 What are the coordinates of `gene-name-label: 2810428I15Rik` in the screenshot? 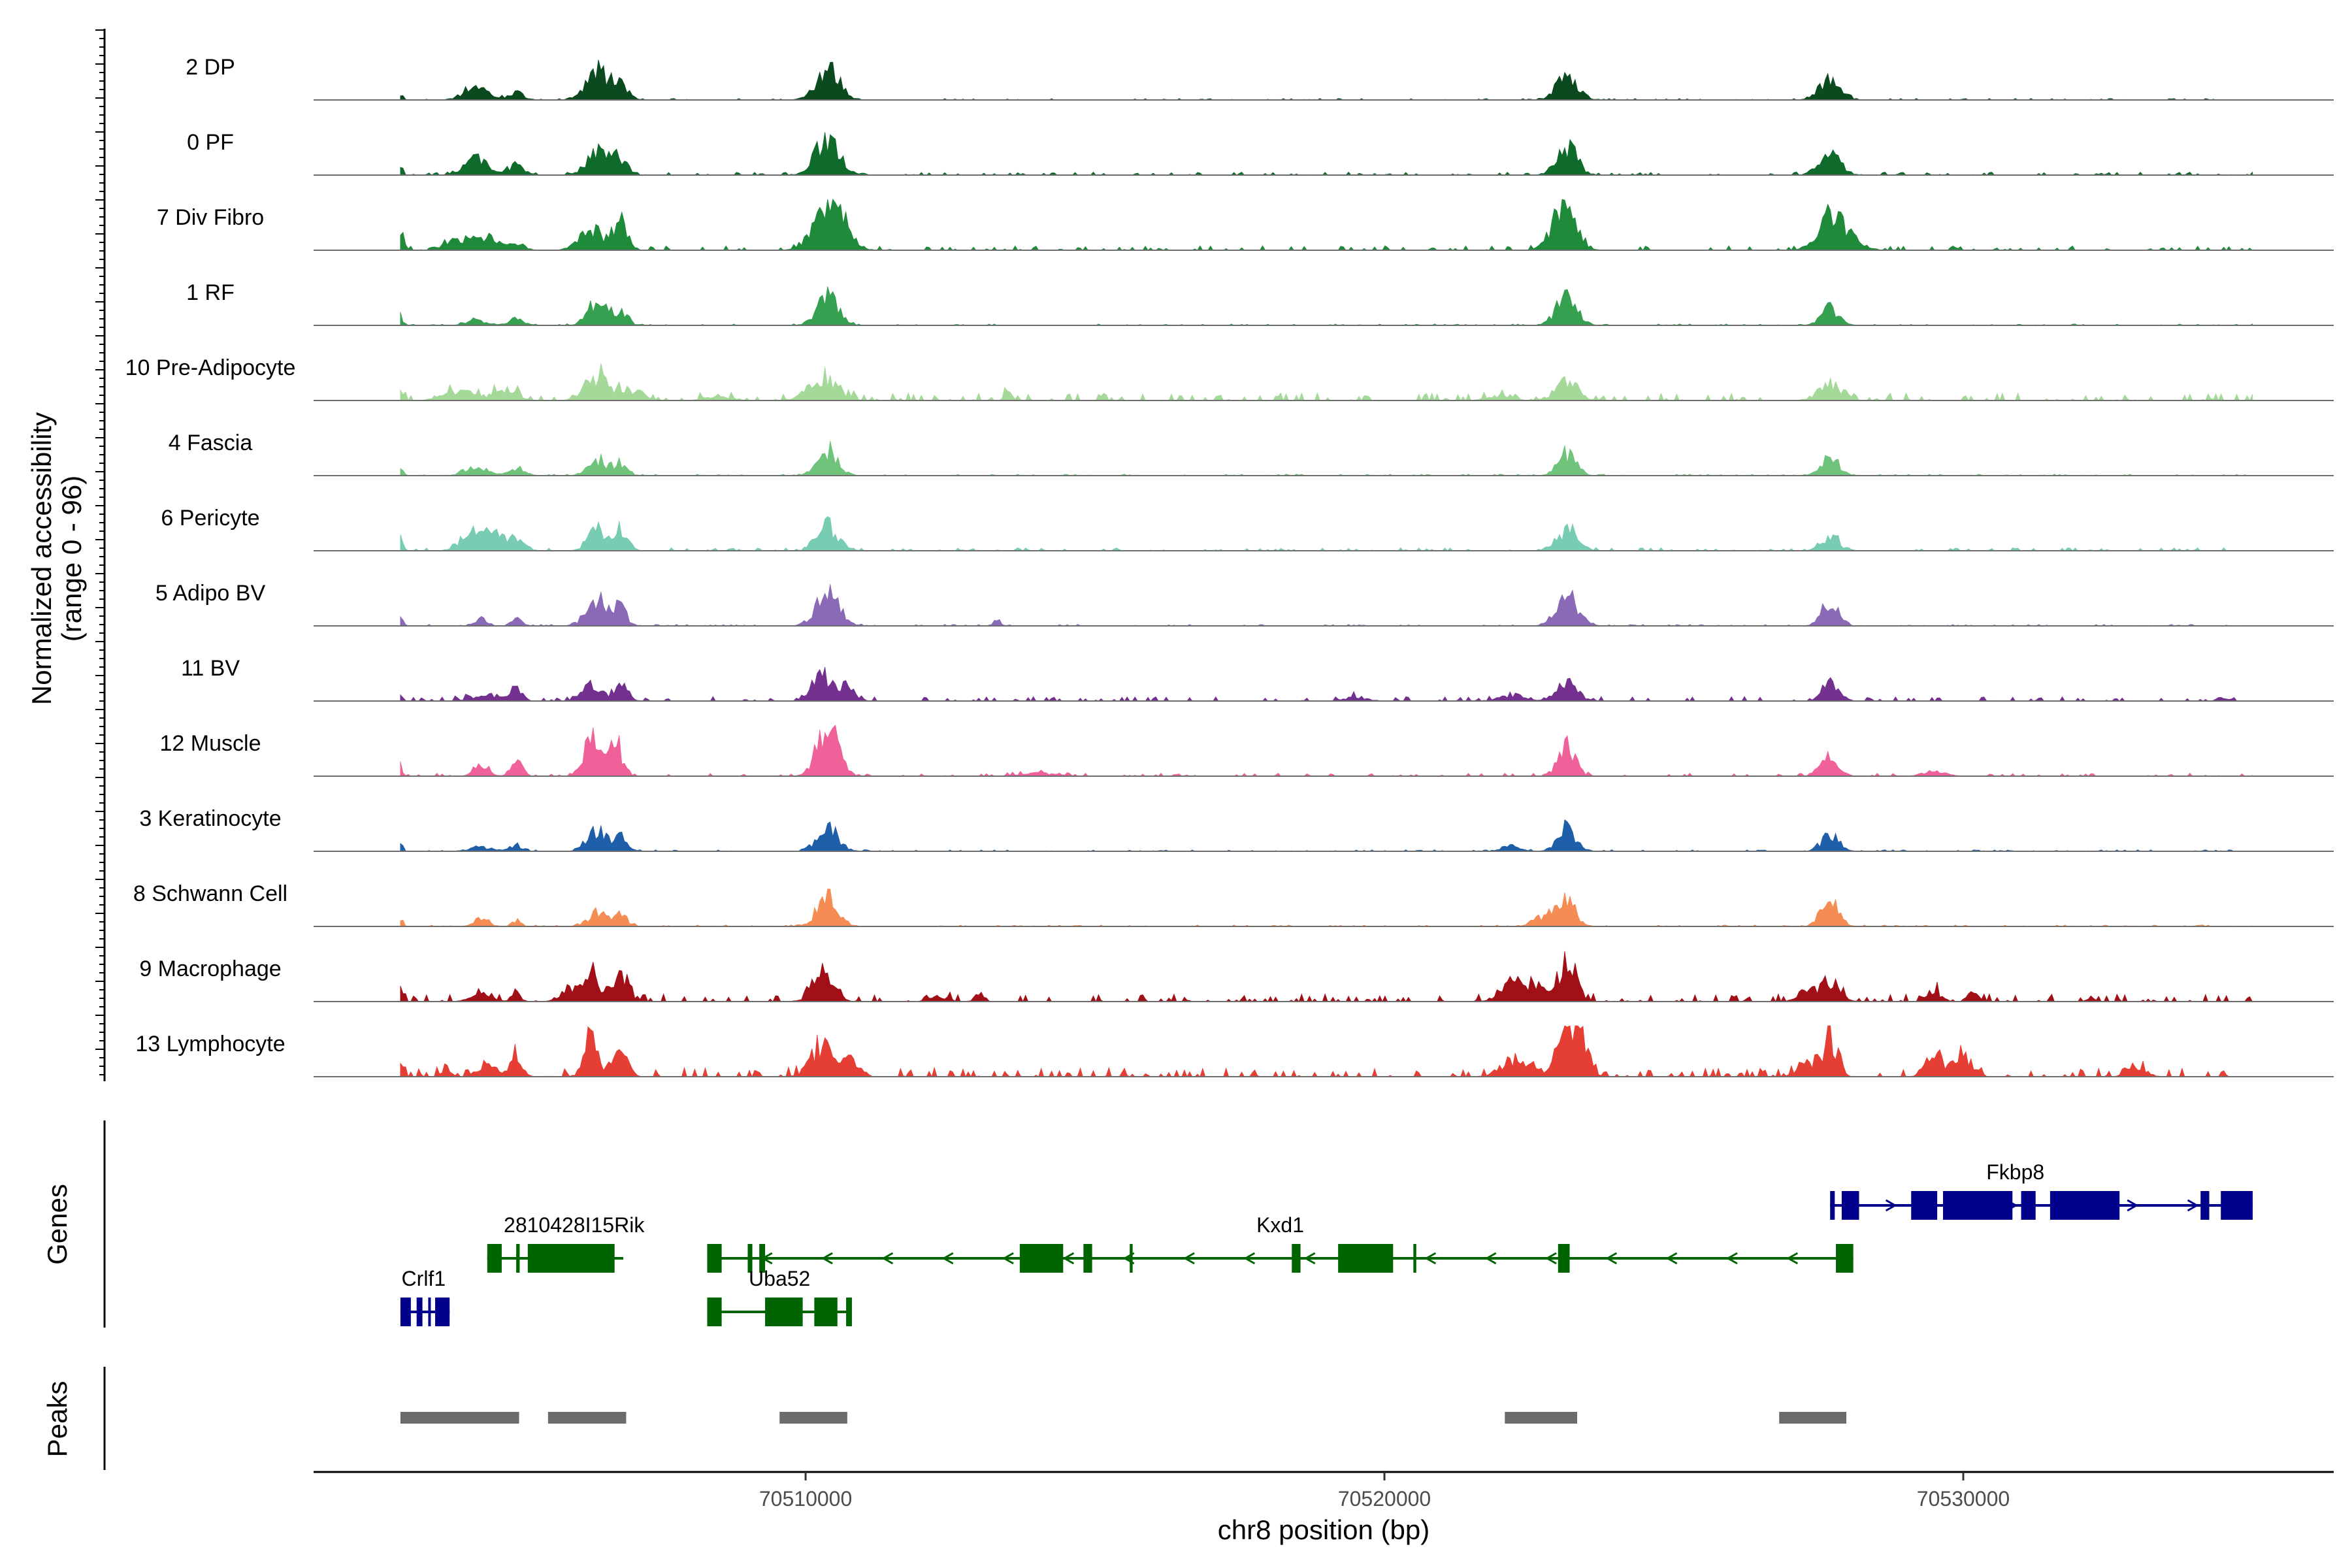 It's located at (574, 1225).